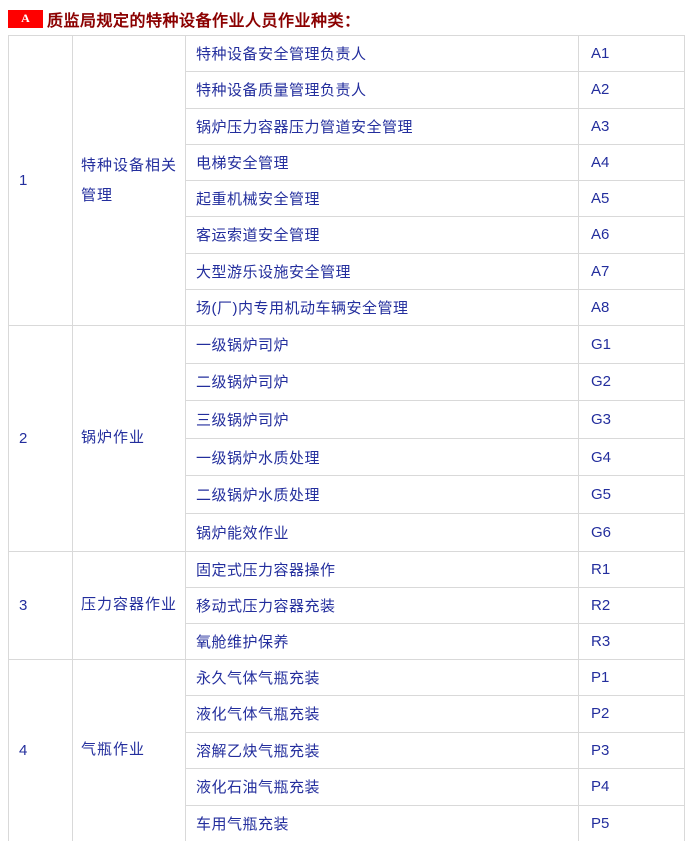  What do you see at coordinates (631, 126) in the screenshot?
I see `code-cell: A3` at bounding box center [631, 126].